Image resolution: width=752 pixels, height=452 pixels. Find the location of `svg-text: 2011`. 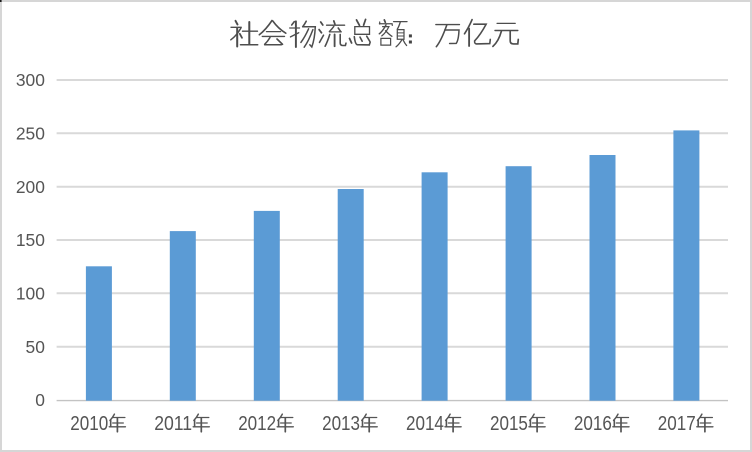

svg-text: 2011 is located at coordinates (173, 424).